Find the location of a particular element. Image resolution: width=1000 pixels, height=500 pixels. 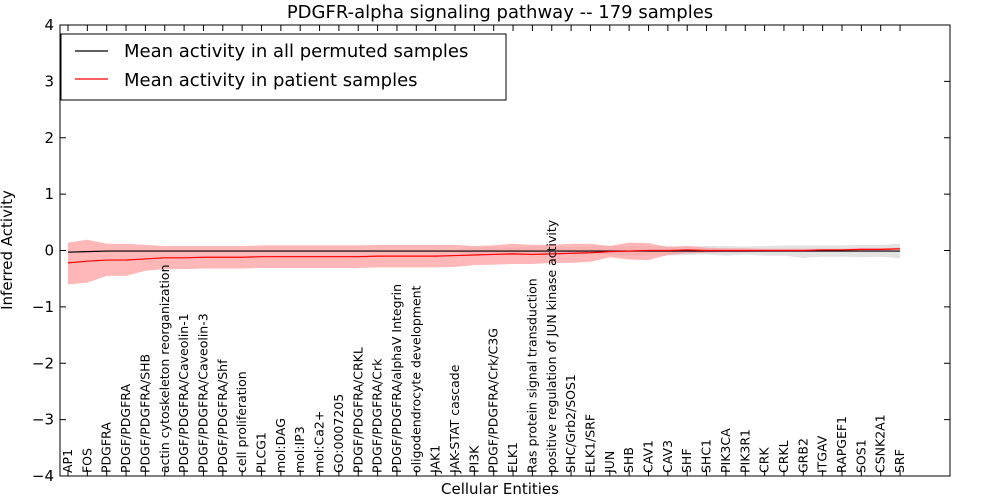

x-category-label: SOS1 is located at coordinates (860, 456).